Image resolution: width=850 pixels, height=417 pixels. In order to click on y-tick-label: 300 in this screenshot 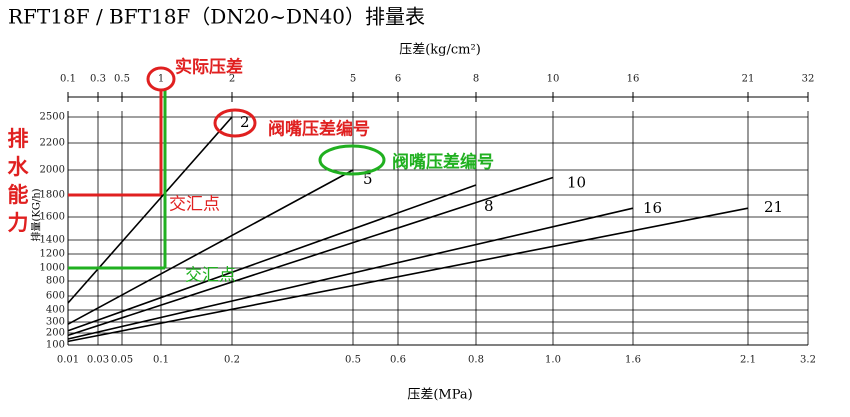, I will do `click(55, 322)`.